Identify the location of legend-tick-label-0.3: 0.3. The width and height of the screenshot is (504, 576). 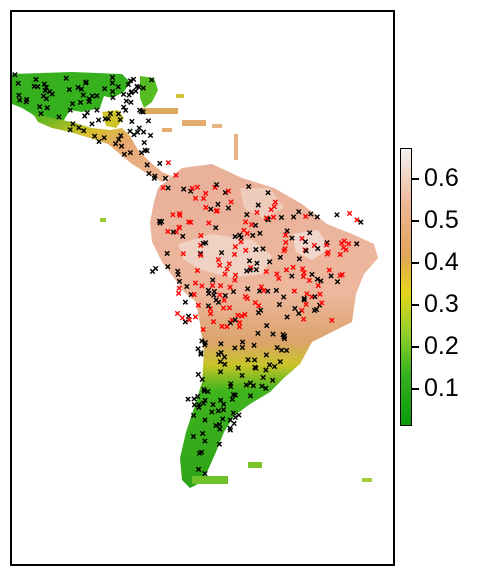
(441, 304).